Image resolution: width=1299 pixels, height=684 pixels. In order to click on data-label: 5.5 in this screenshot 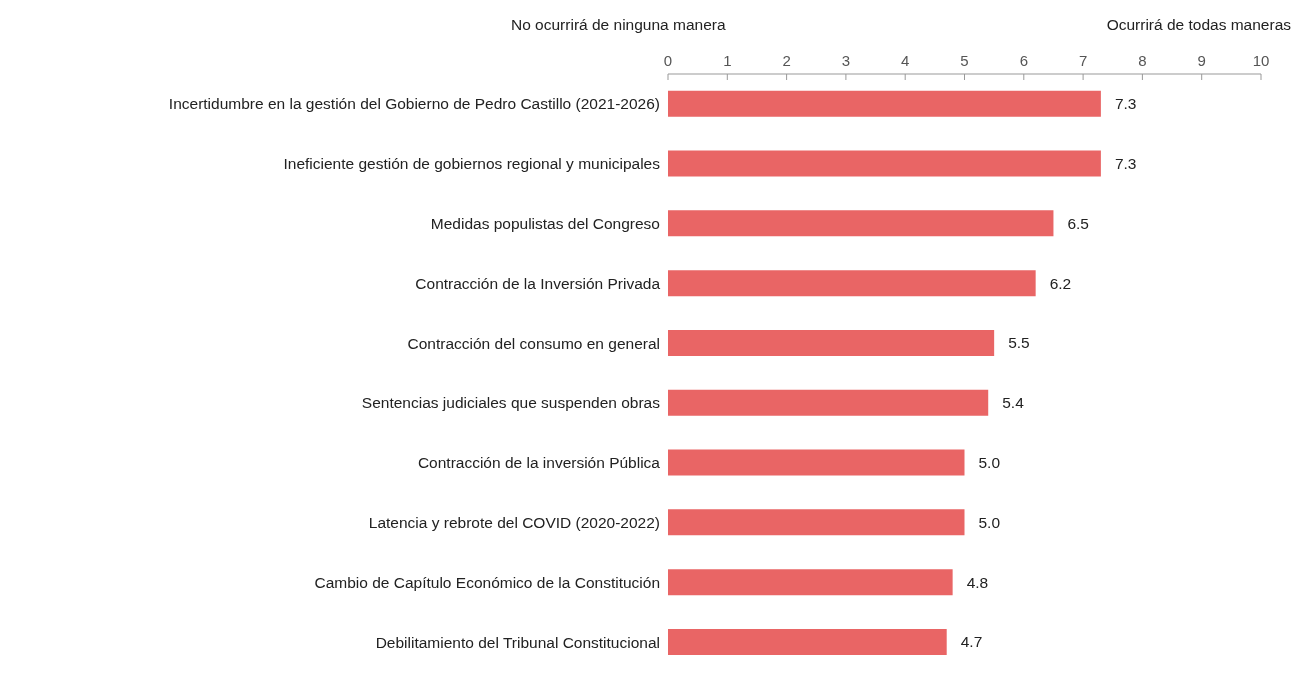, I will do `click(1019, 343)`.